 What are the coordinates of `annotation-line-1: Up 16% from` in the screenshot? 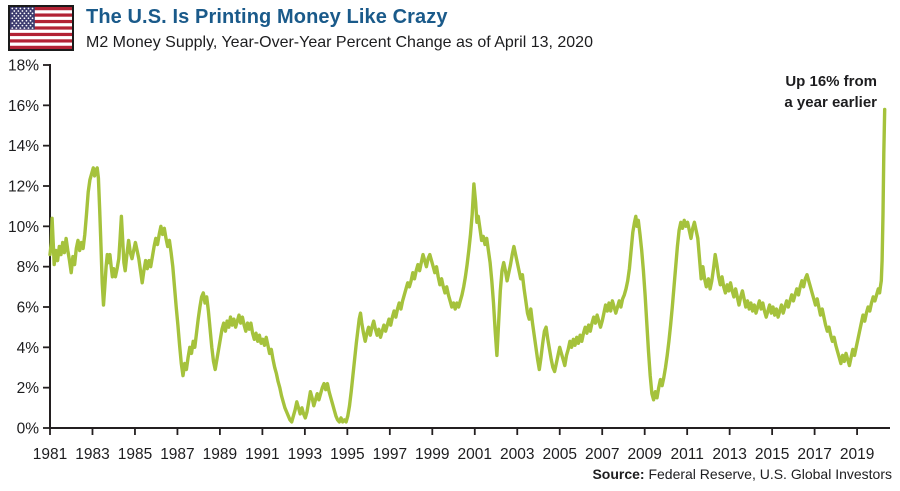 It's located at (831, 81).